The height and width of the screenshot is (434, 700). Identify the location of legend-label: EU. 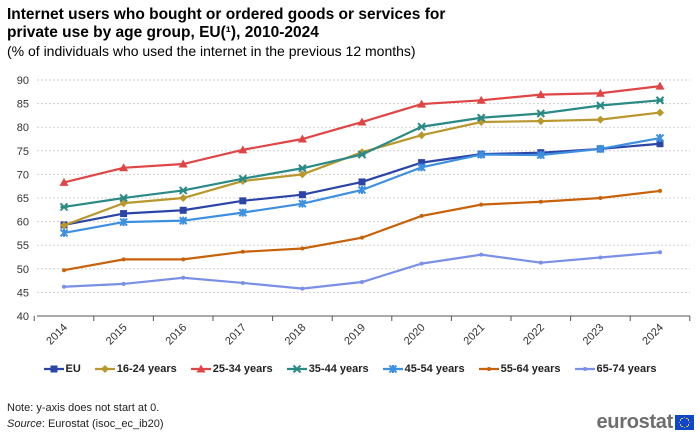
(73, 369).